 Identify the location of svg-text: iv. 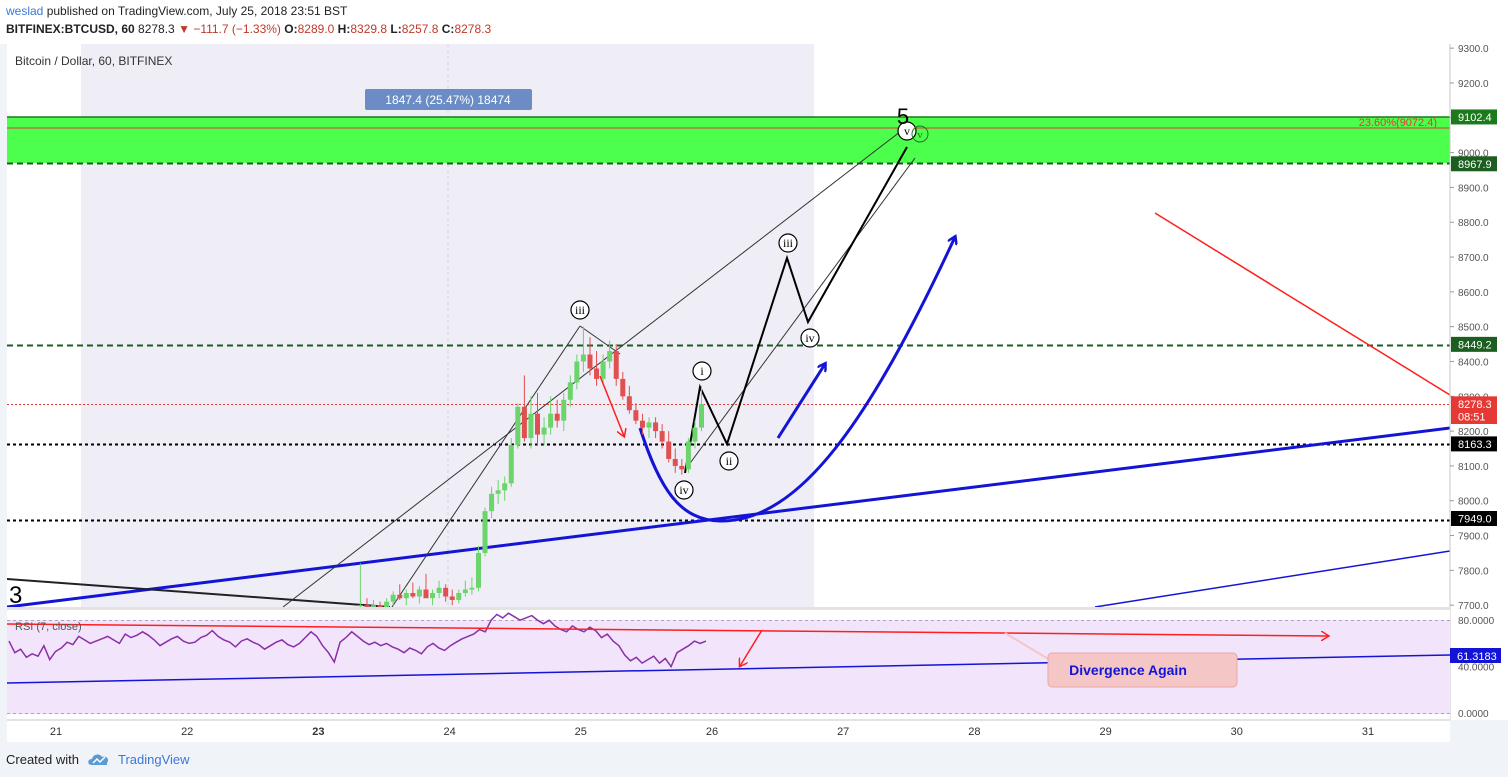
(809, 338).